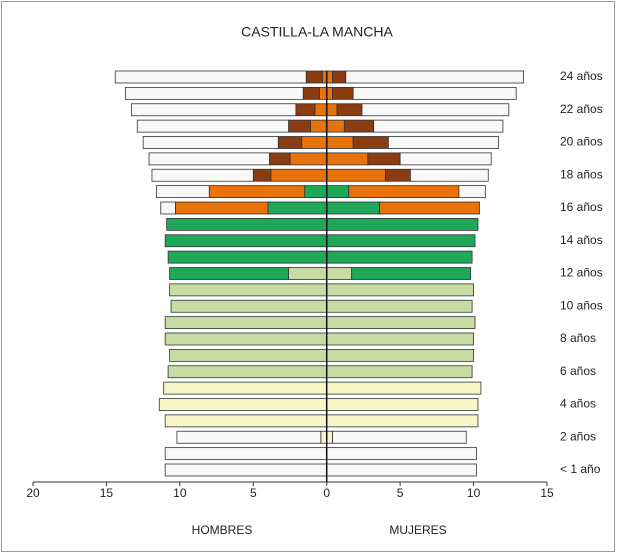  Describe the element at coordinates (578, 436) in the screenshot. I see `age-label: 2 años` at that location.